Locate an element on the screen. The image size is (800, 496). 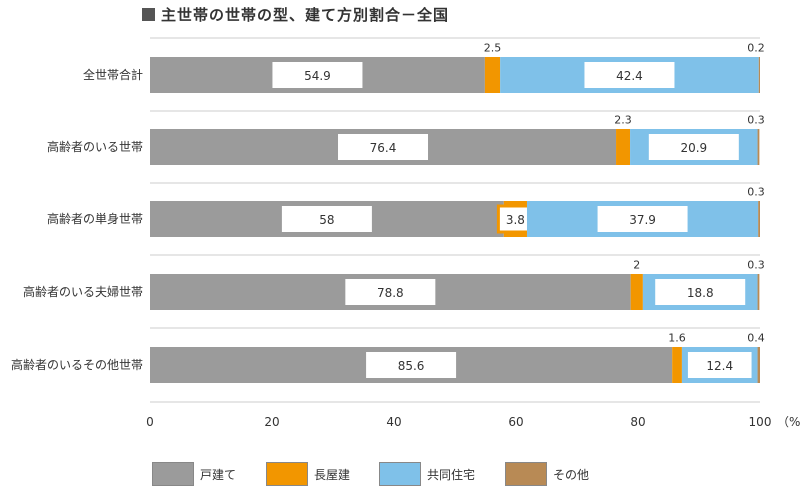
category-label: 高齢者の単身世帯 is located at coordinates (95, 218).